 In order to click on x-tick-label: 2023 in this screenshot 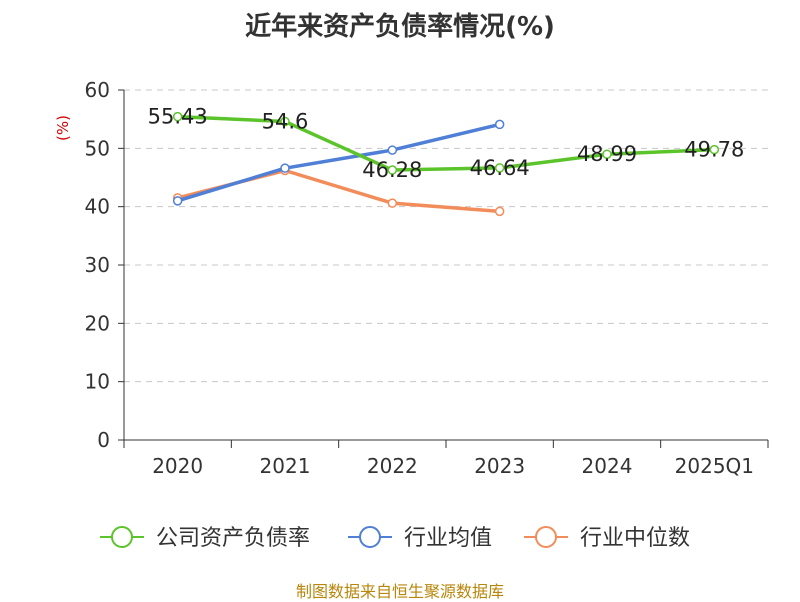, I will do `click(499, 466)`.